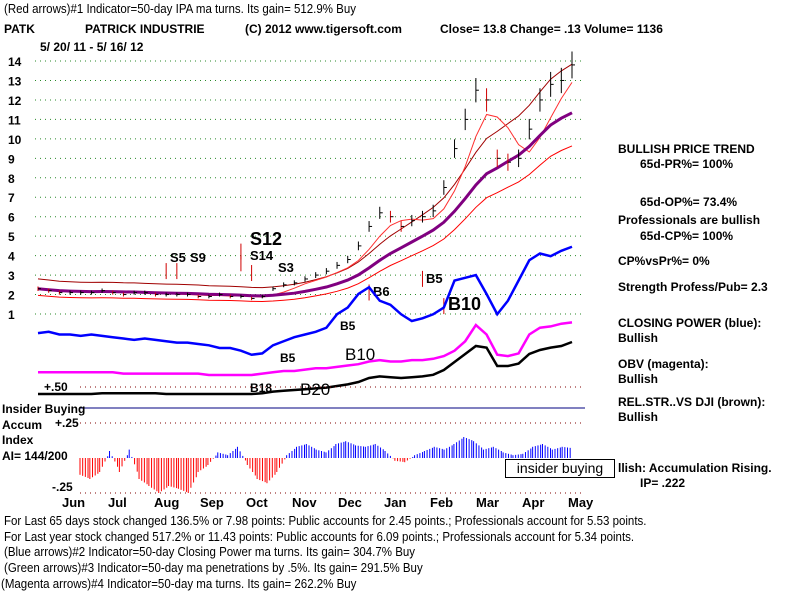 This screenshot has height=600, width=800. I want to click on price-tick-label: 12, so click(15, 101).